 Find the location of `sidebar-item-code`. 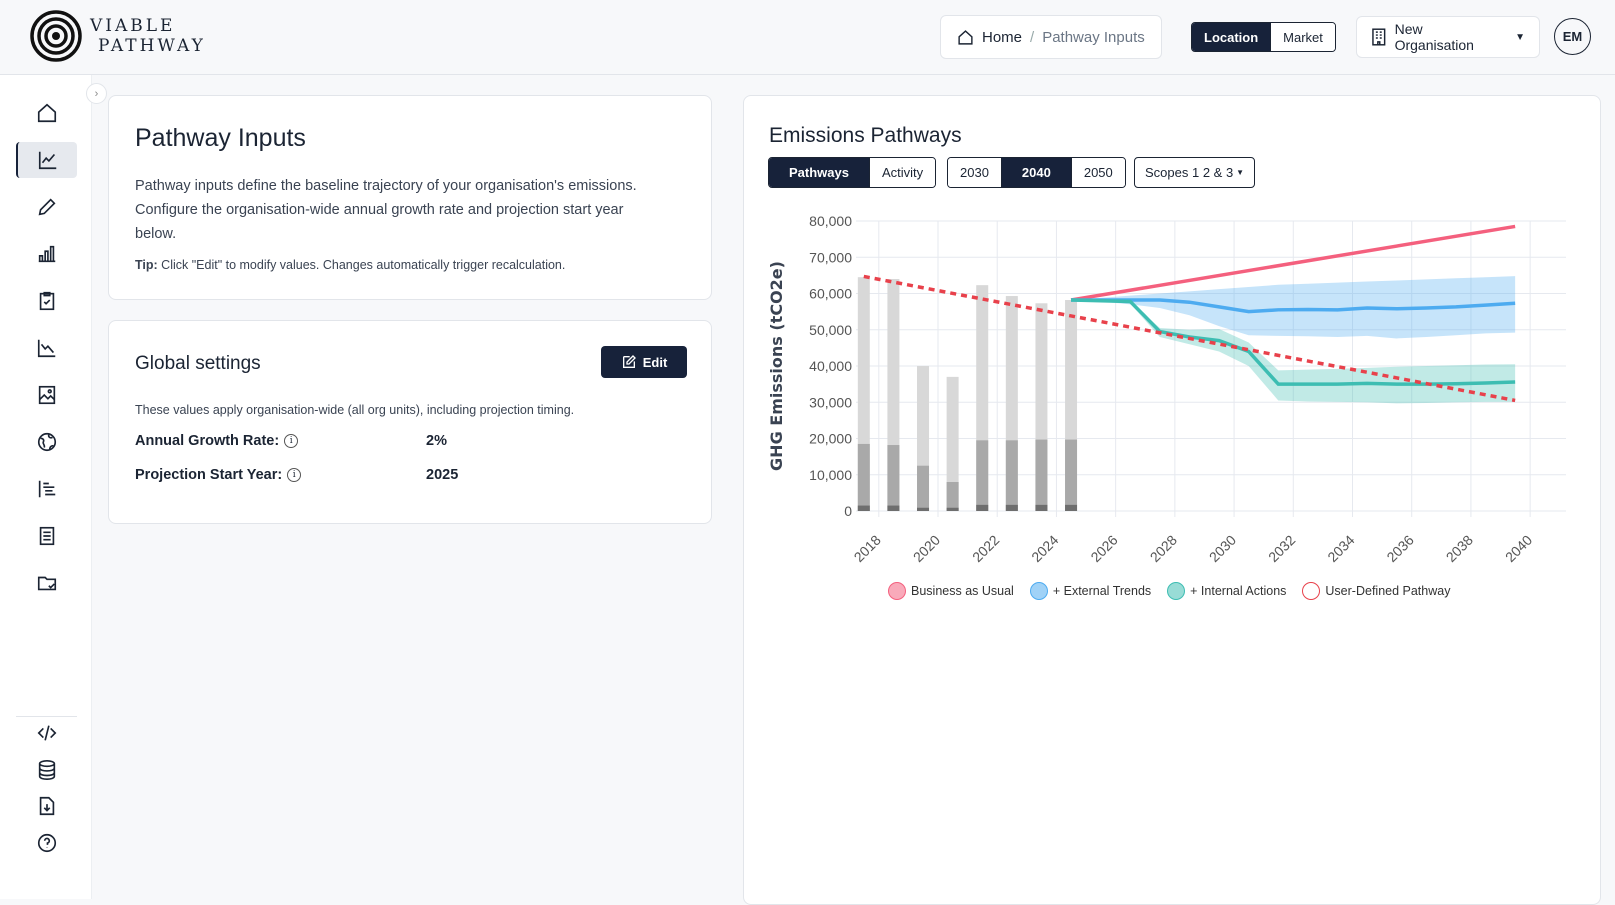

sidebar-item-code is located at coordinates (46, 733).